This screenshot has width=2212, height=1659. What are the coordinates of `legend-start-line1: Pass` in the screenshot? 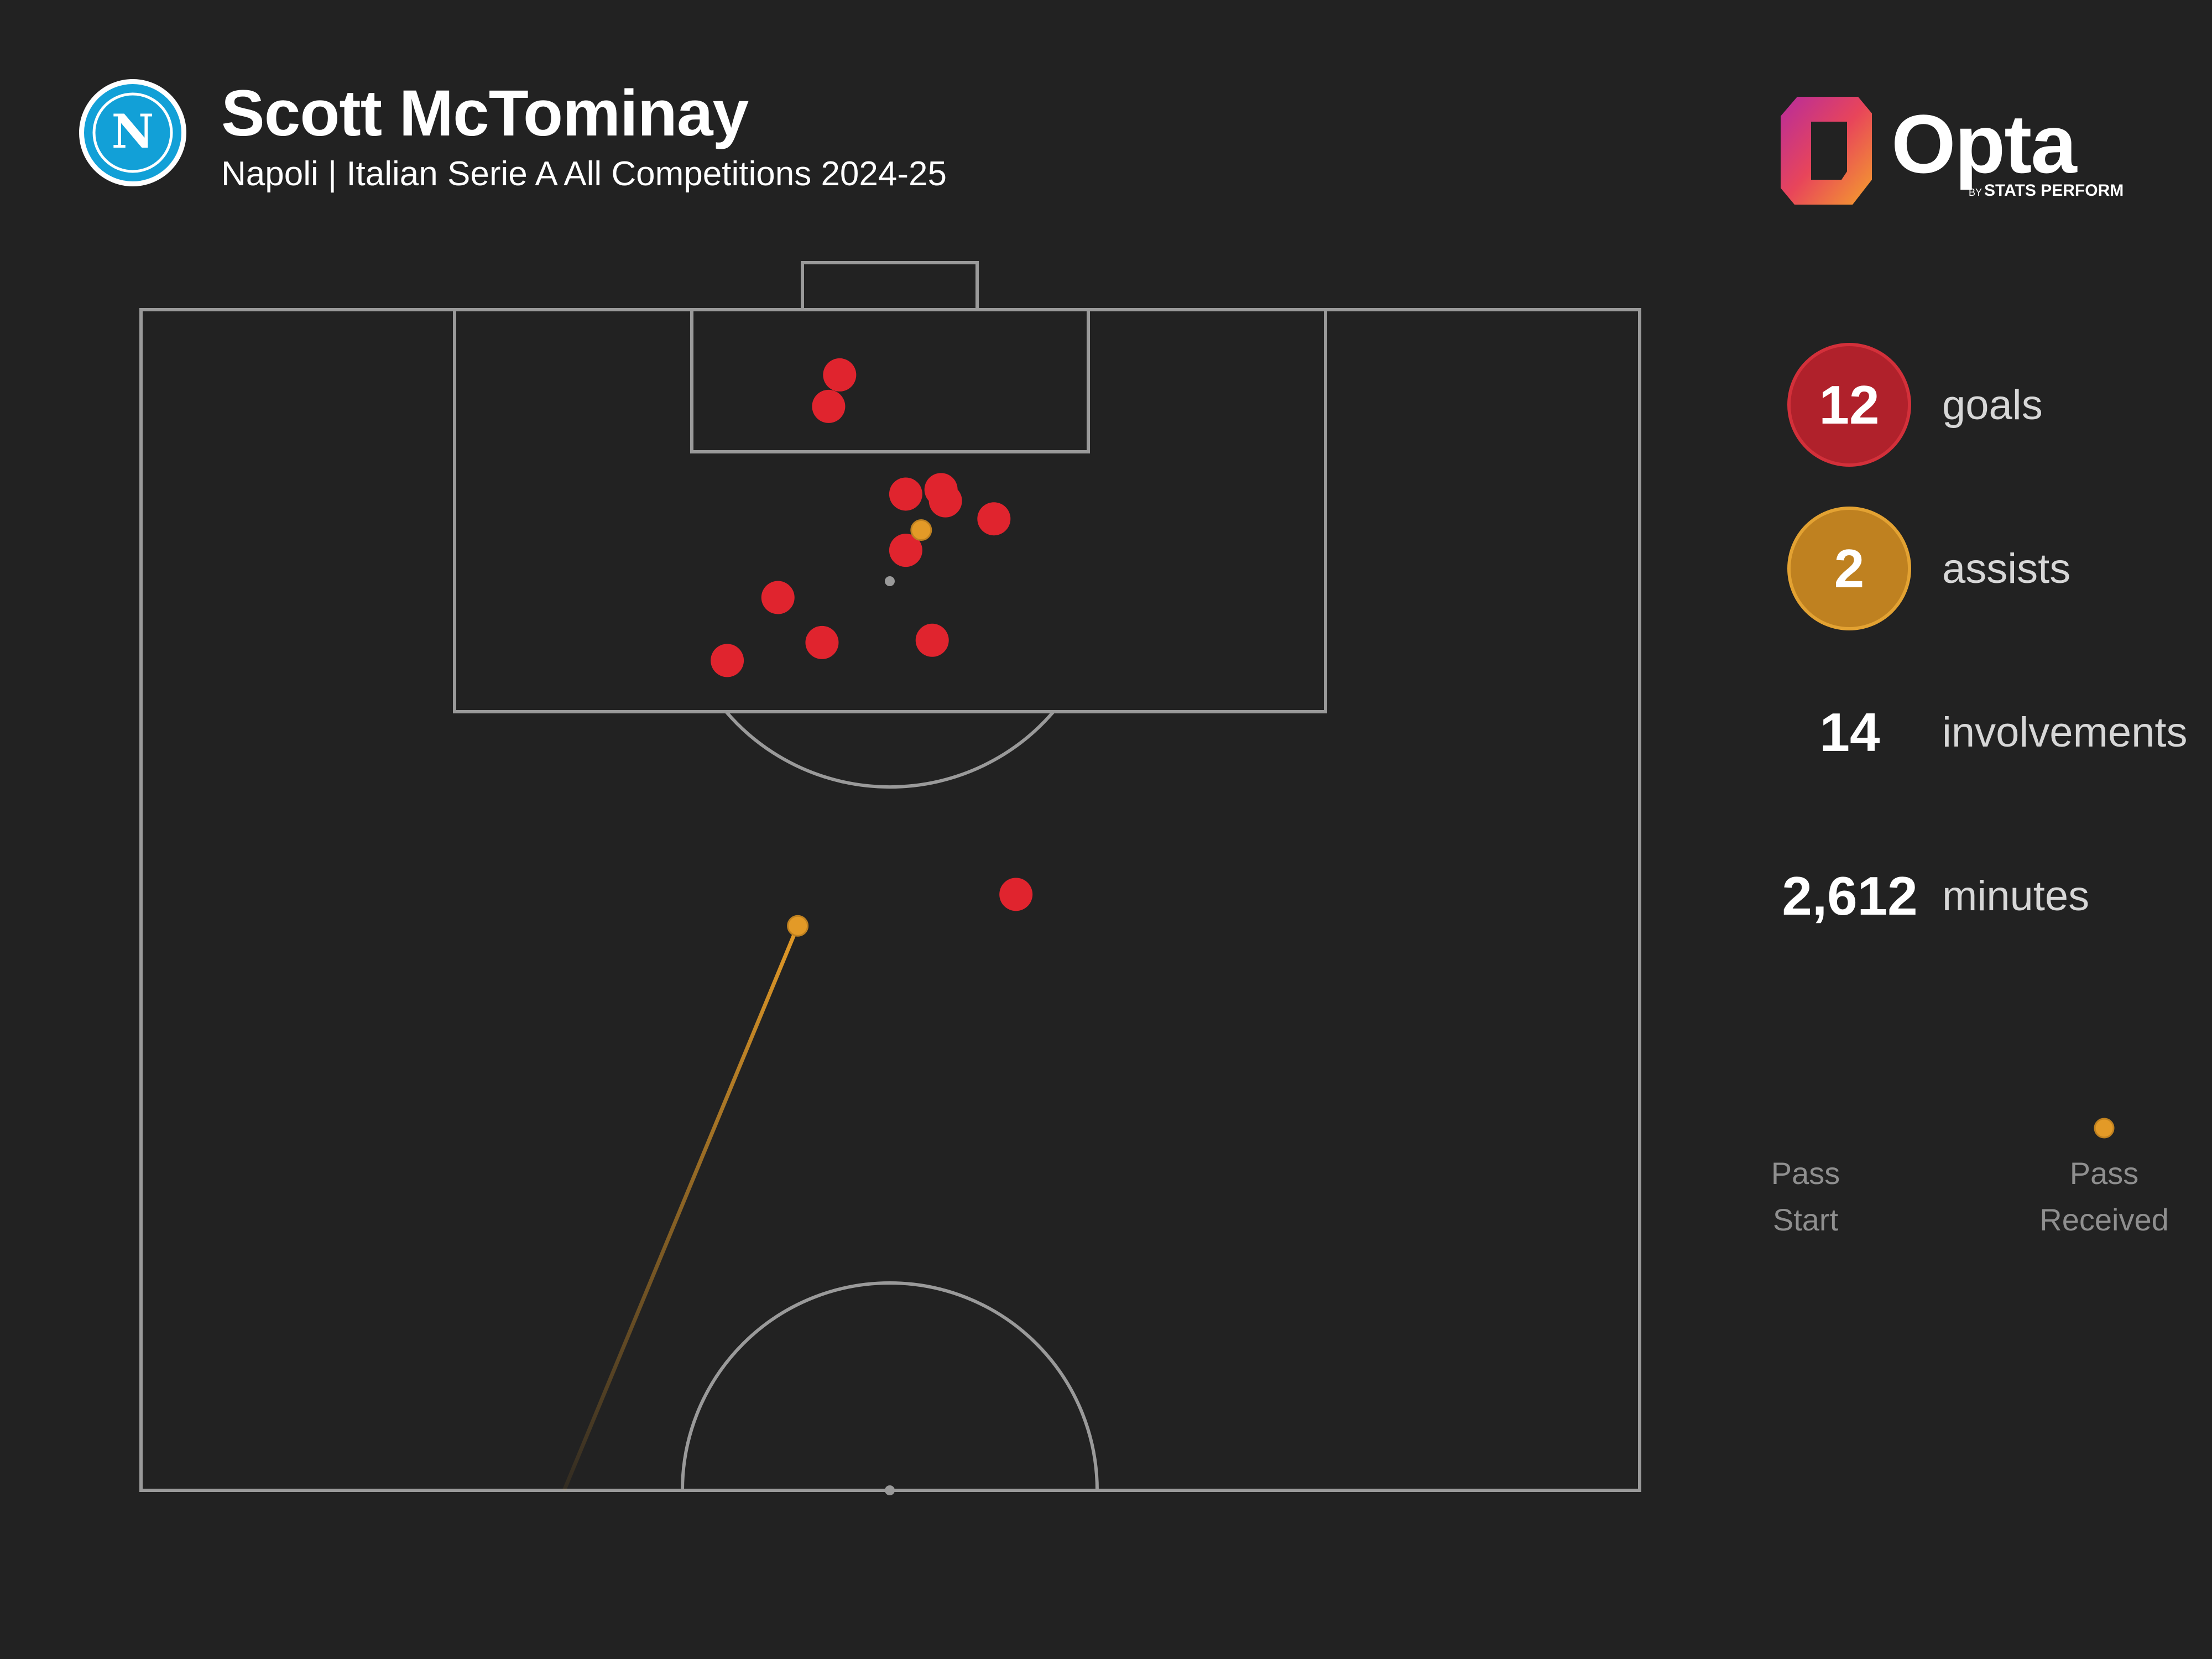 It's located at (1806, 1173).